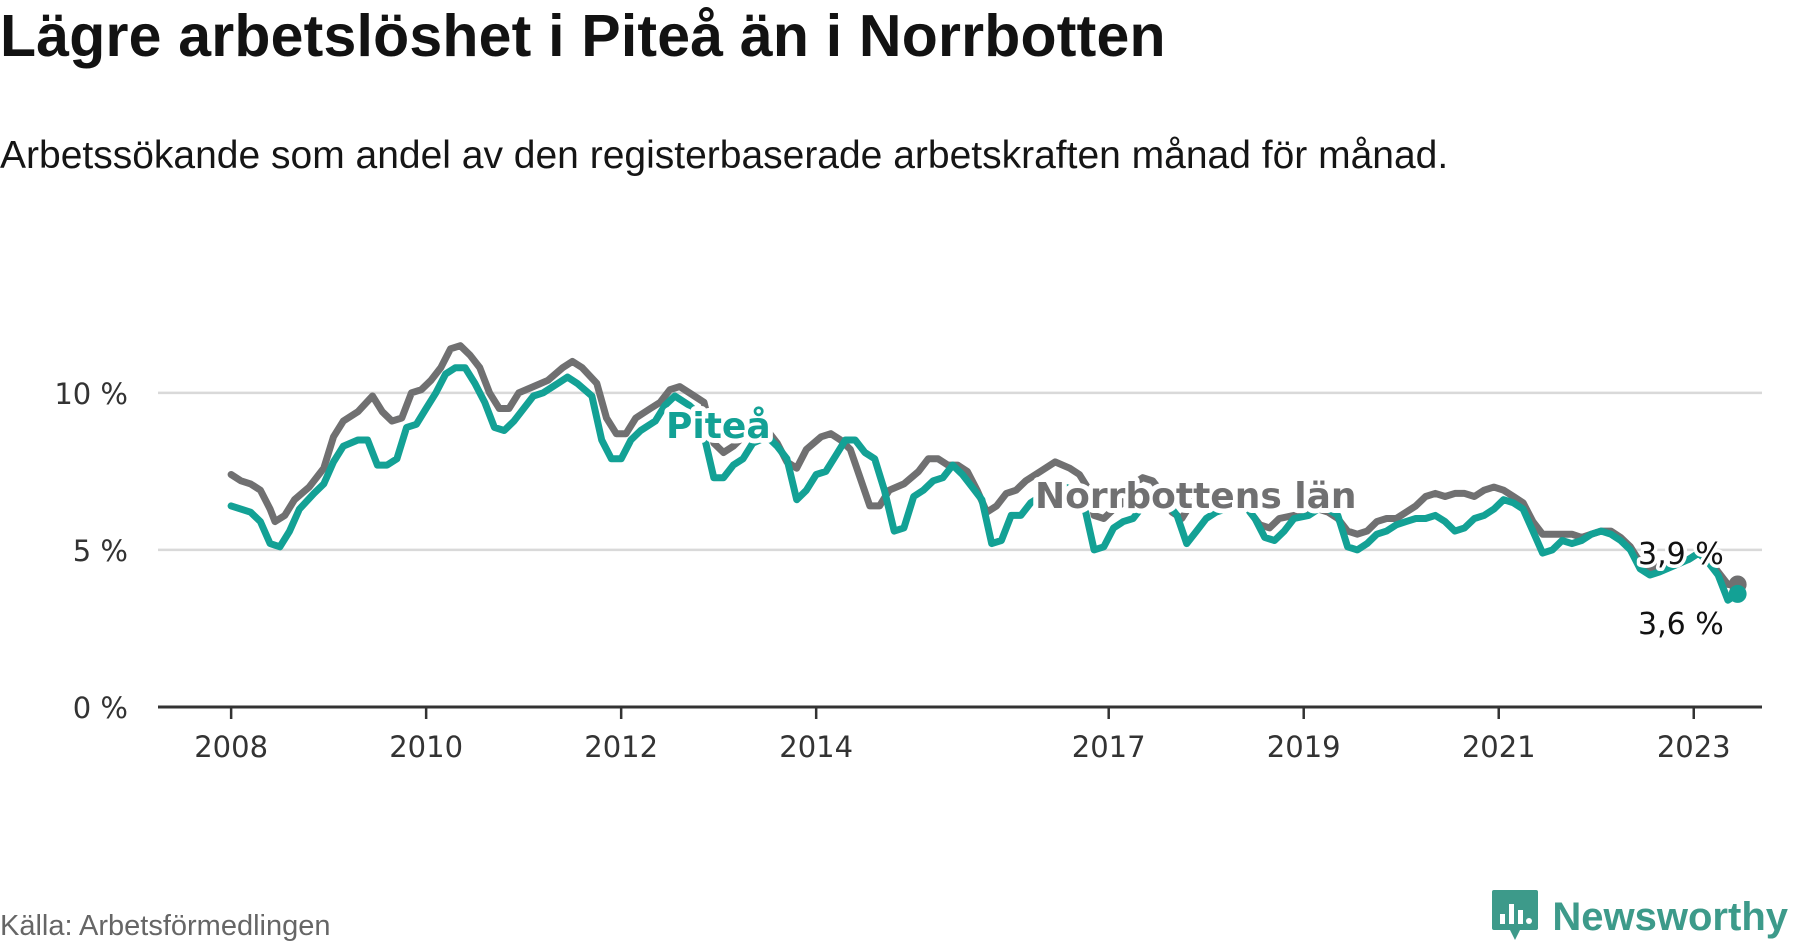  I want to click on logo-text: Newsworthy, so click(1670, 916).